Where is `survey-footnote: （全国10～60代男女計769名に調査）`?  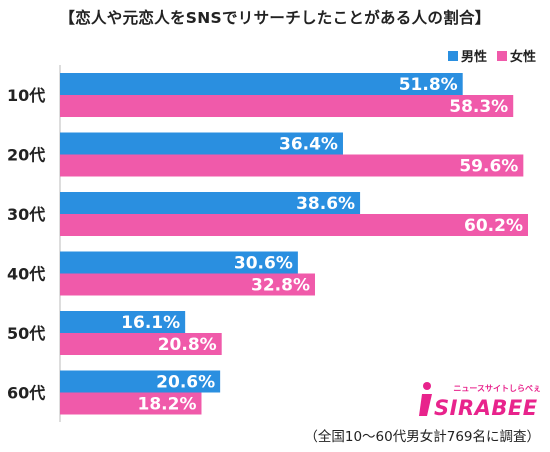
survey-footnote: （全国10～60代男女計769名に調査） is located at coordinates (422, 437).